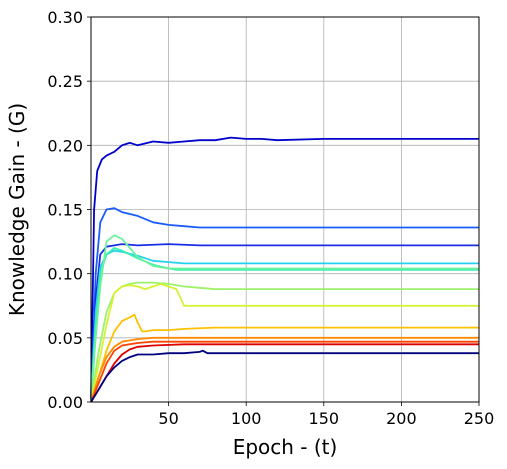  What do you see at coordinates (285, 447) in the screenshot?
I see `x-axis-label: Epoch - (t)` at bounding box center [285, 447].